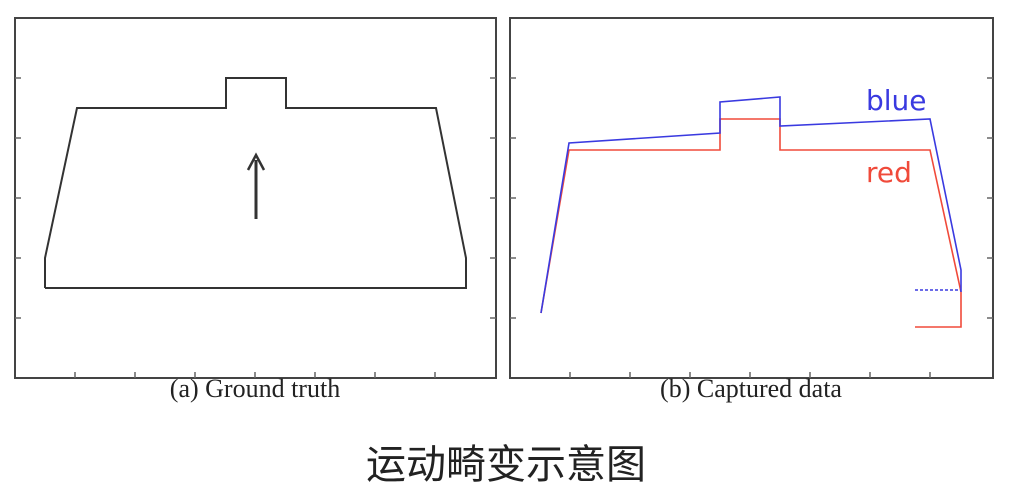  I want to click on panel-b-caption: (b) Captured data, so click(751, 388).